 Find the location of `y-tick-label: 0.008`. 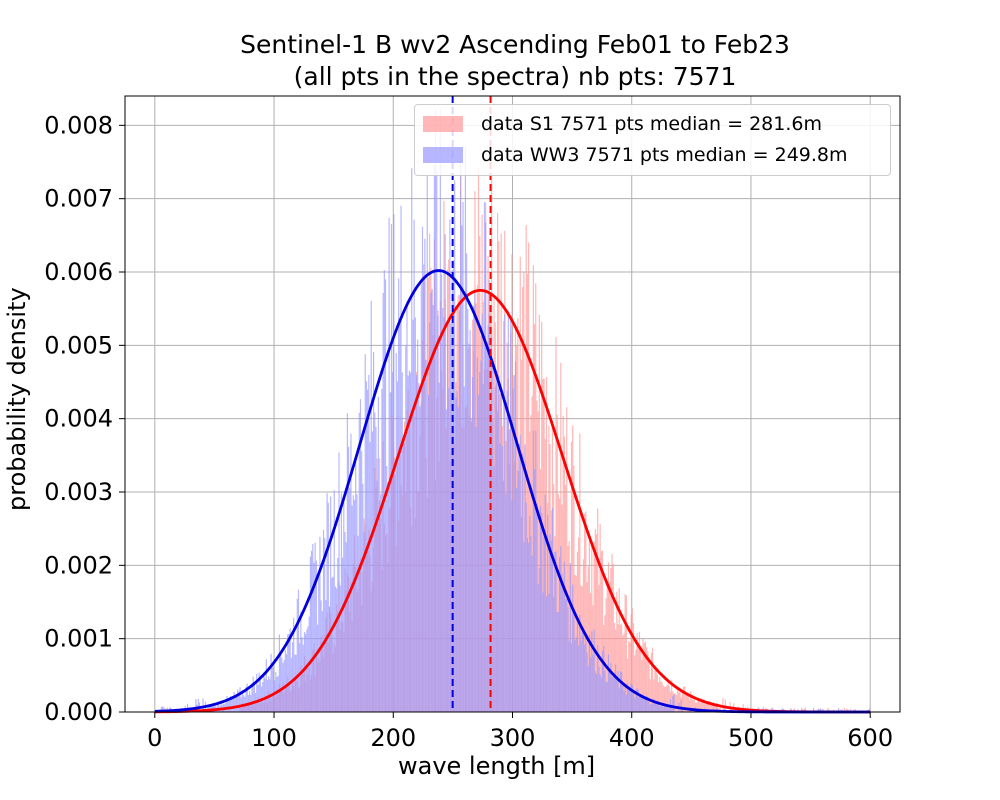

y-tick-label: 0.008 is located at coordinates (78, 125).